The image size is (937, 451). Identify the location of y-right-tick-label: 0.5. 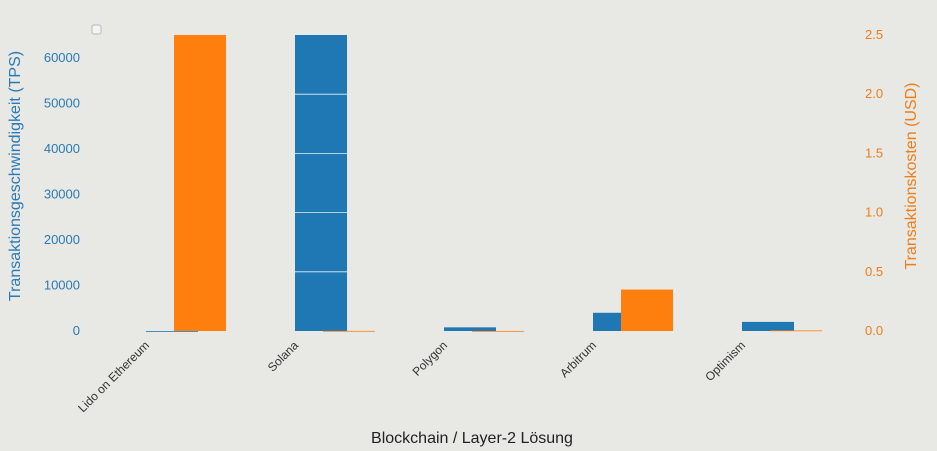
(874, 271).